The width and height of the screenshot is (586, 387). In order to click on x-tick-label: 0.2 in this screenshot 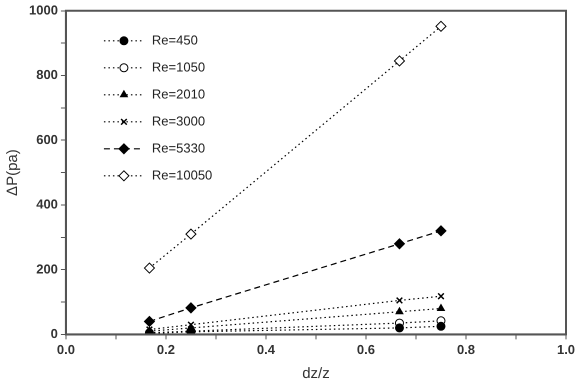, I will do `click(165, 349)`.